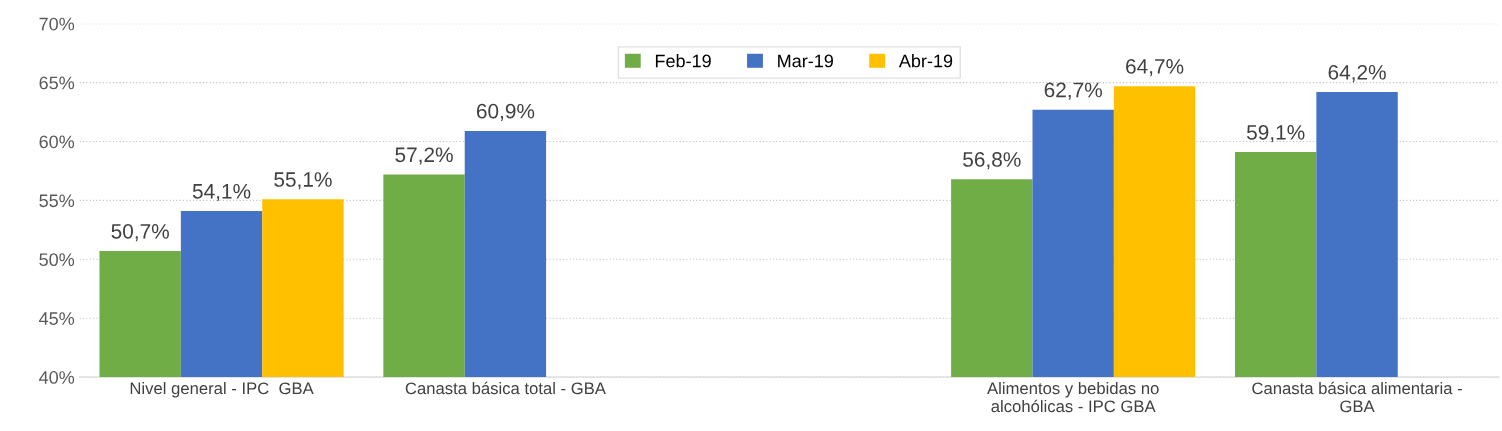 This screenshot has width=1502, height=431. What do you see at coordinates (303, 181) in the screenshot?
I see `data-label: 55,1%` at bounding box center [303, 181].